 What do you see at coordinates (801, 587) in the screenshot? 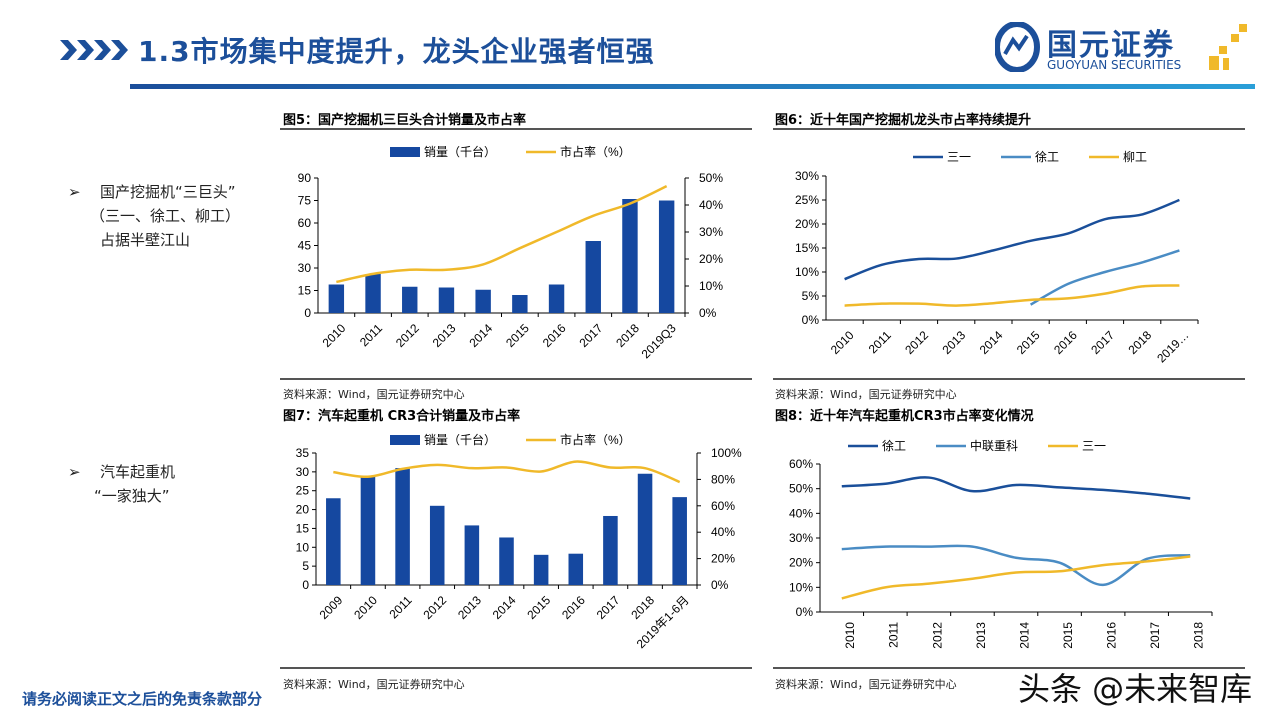
I see `y-tick-label: 10%` at bounding box center [801, 587].